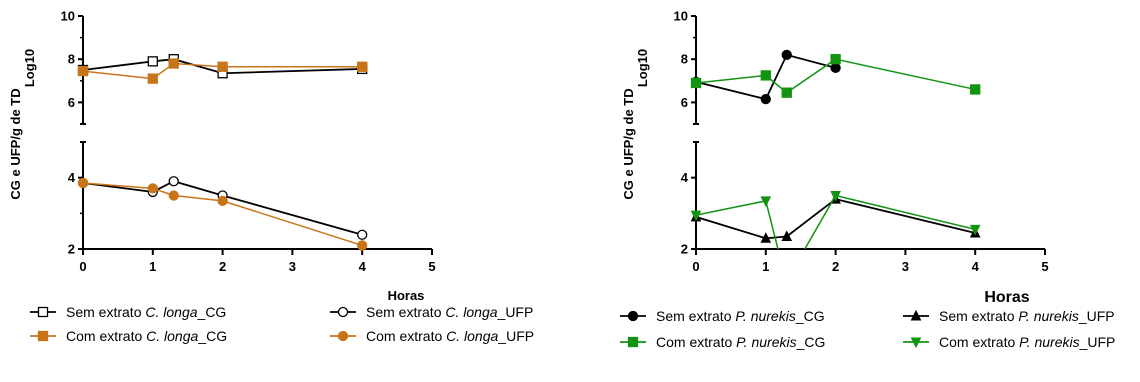 This screenshot has height=382, width=1140. What do you see at coordinates (146, 312) in the screenshot?
I see `legend-label: Sem extrato C. longa_CG` at bounding box center [146, 312].